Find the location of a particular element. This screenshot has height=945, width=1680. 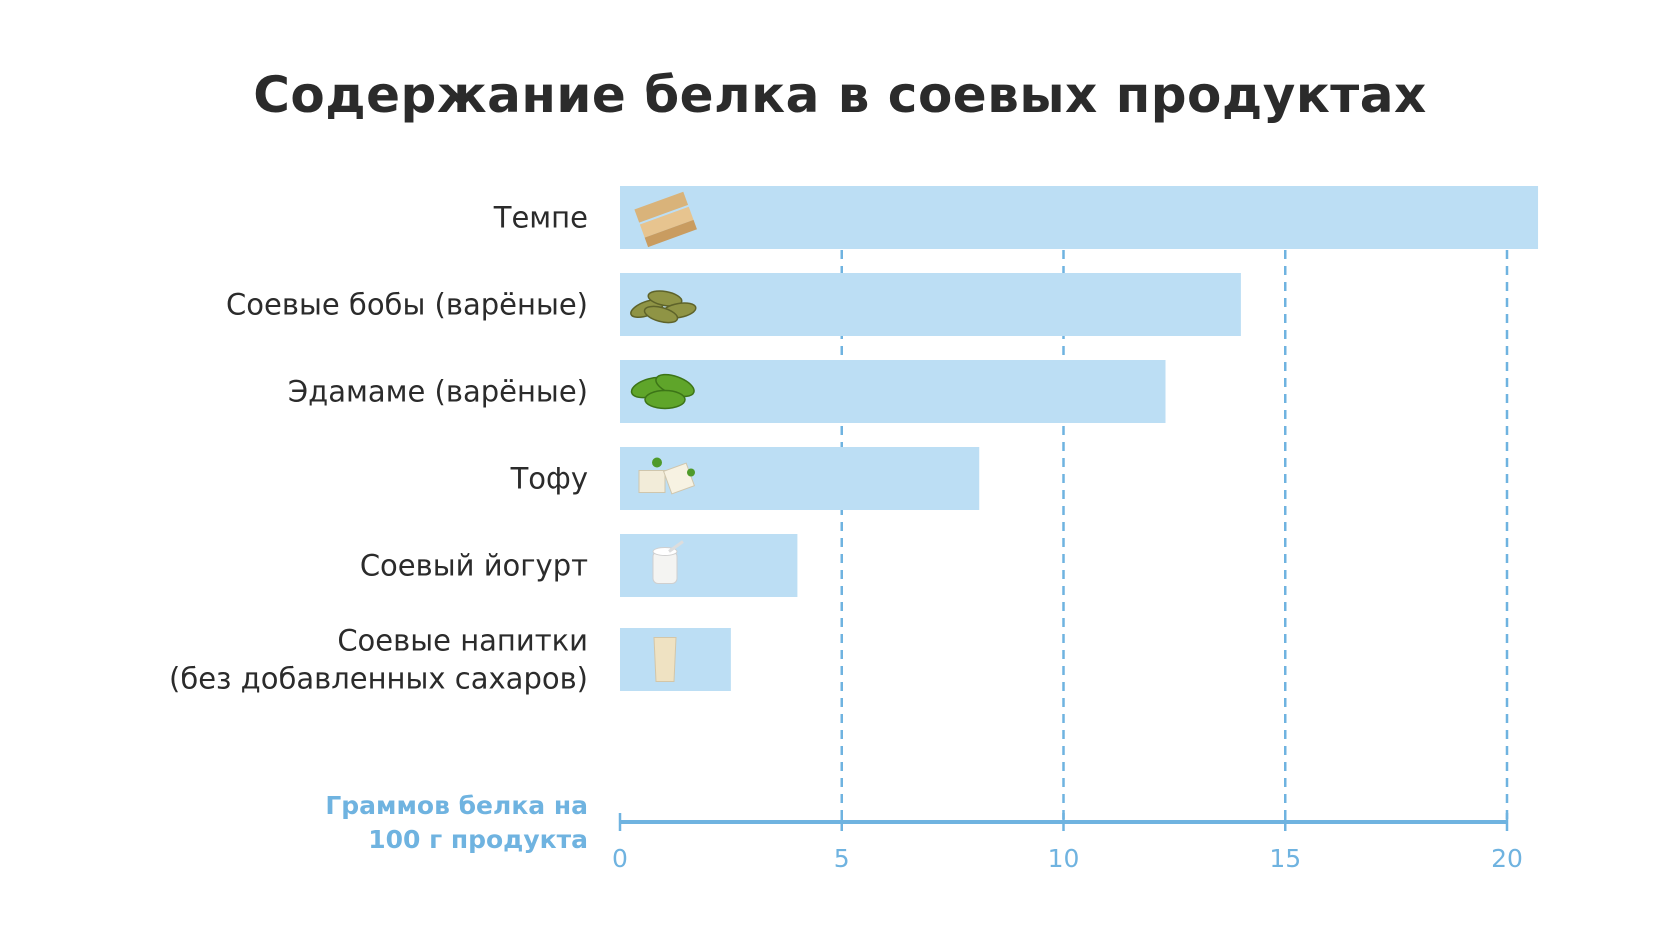

category-label: Соевые бобы (варёные) is located at coordinates (407, 305).